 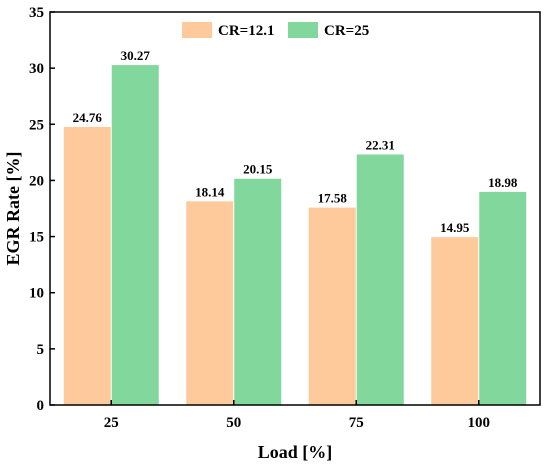 What do you see at coordinates (111, 423) in the screenshot?
I see `x-tick-label: 25` at bounding box center [111, 423].